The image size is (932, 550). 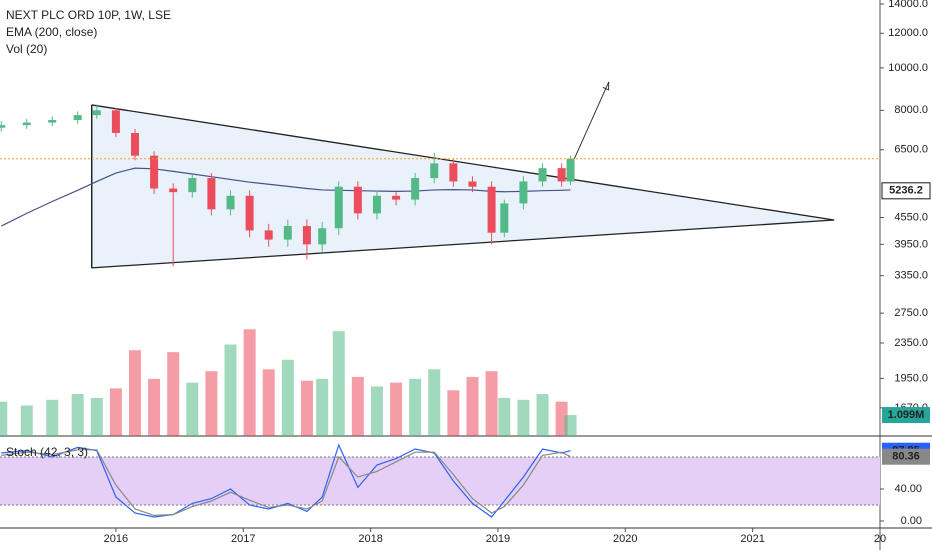 What do you see at coordinates (911, 244) in the screenshot?
I see `y-tick-label: 3950.0` at bounding box center [911, 244].